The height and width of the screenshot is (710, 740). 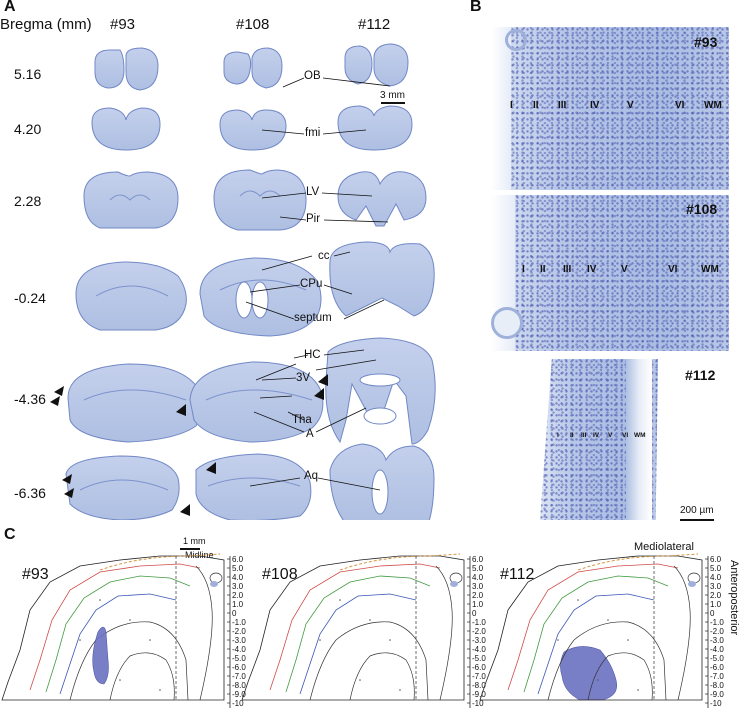 I want to click on atlas-contour-blue, so click(x=358, y=644).